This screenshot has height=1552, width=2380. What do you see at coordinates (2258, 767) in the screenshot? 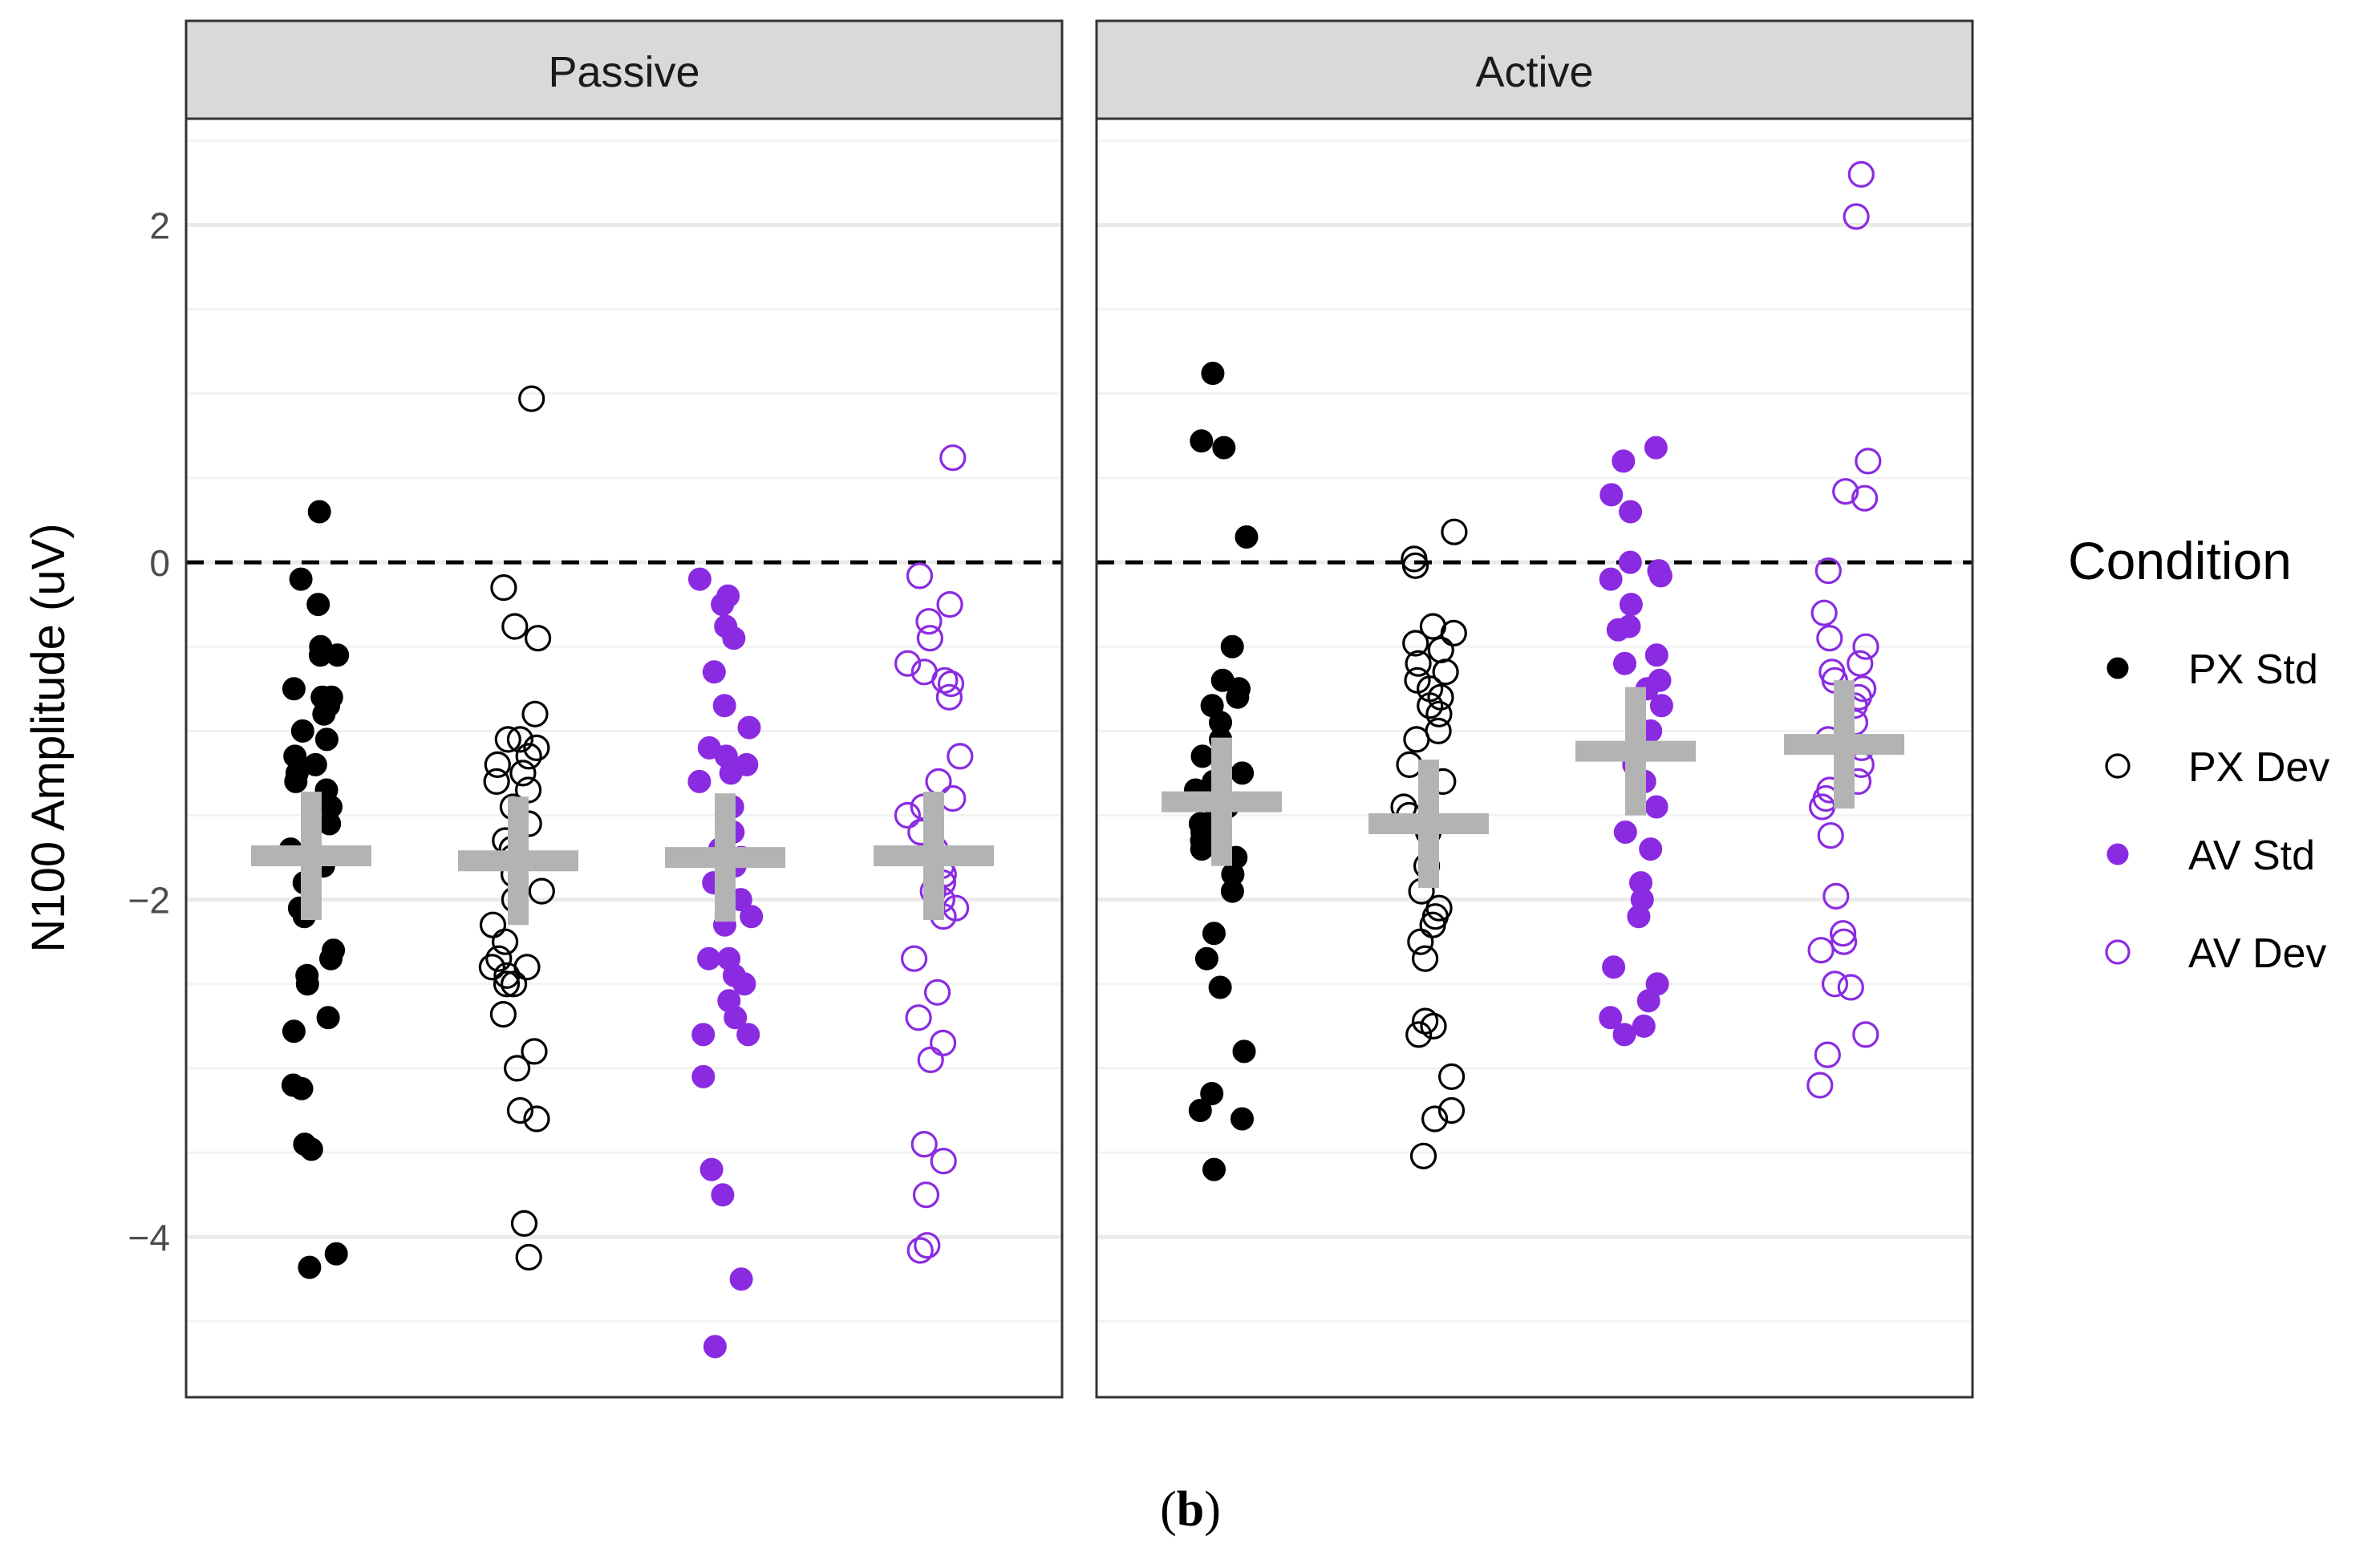
I see `legend-label: PX Dev` at bounding box center [2258, 767].